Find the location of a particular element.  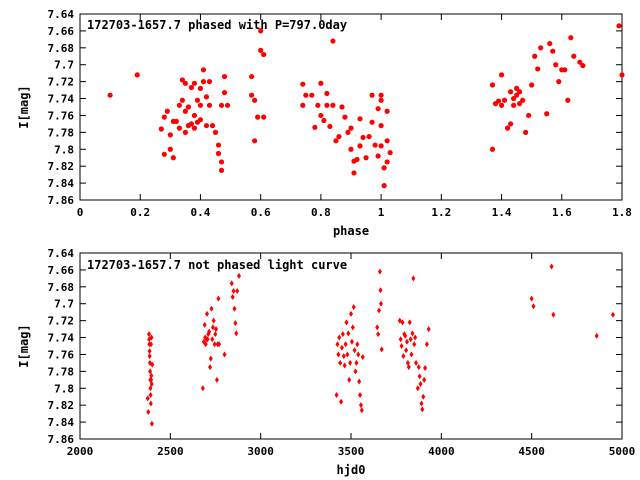

chart-title: 172703-1657.7 phased with P=797.0day is located at coordinates (217, 25).